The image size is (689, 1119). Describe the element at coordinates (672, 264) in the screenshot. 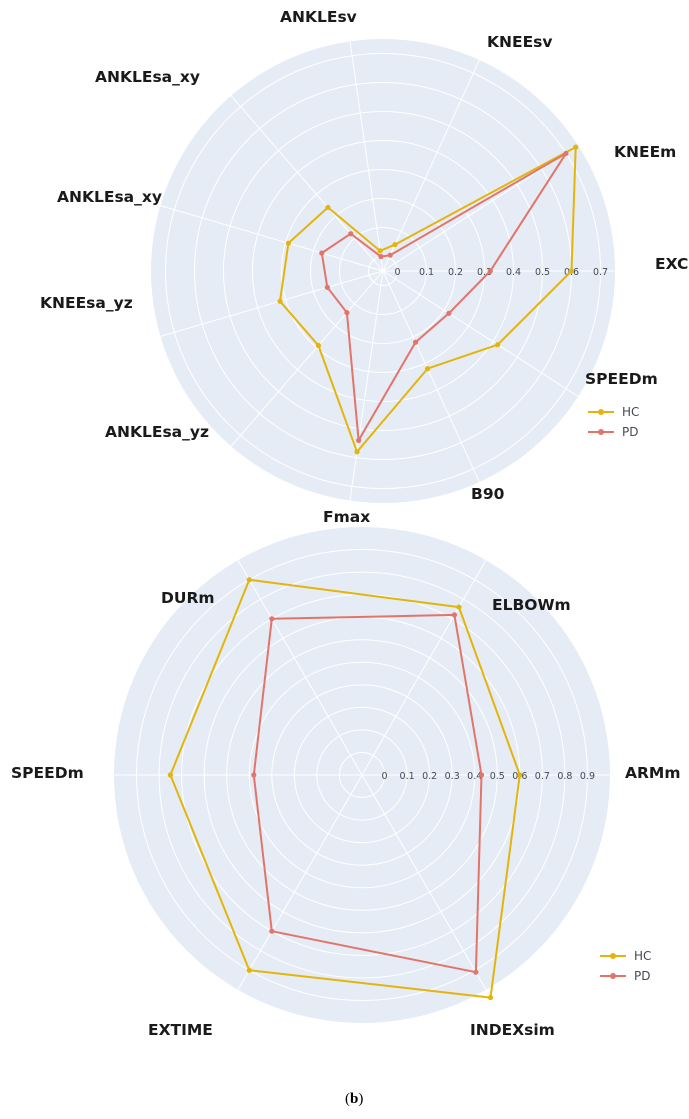

I see `axis-label-excm: EXCm` at that location.